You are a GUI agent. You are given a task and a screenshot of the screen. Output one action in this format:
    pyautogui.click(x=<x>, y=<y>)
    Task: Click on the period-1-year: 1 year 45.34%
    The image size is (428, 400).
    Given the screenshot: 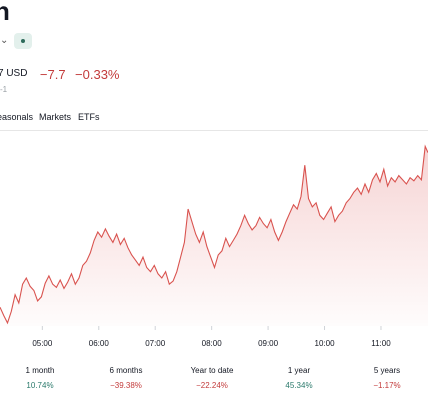 What is the action you would take?
    pyautogui.click(x=299, y=378)
    